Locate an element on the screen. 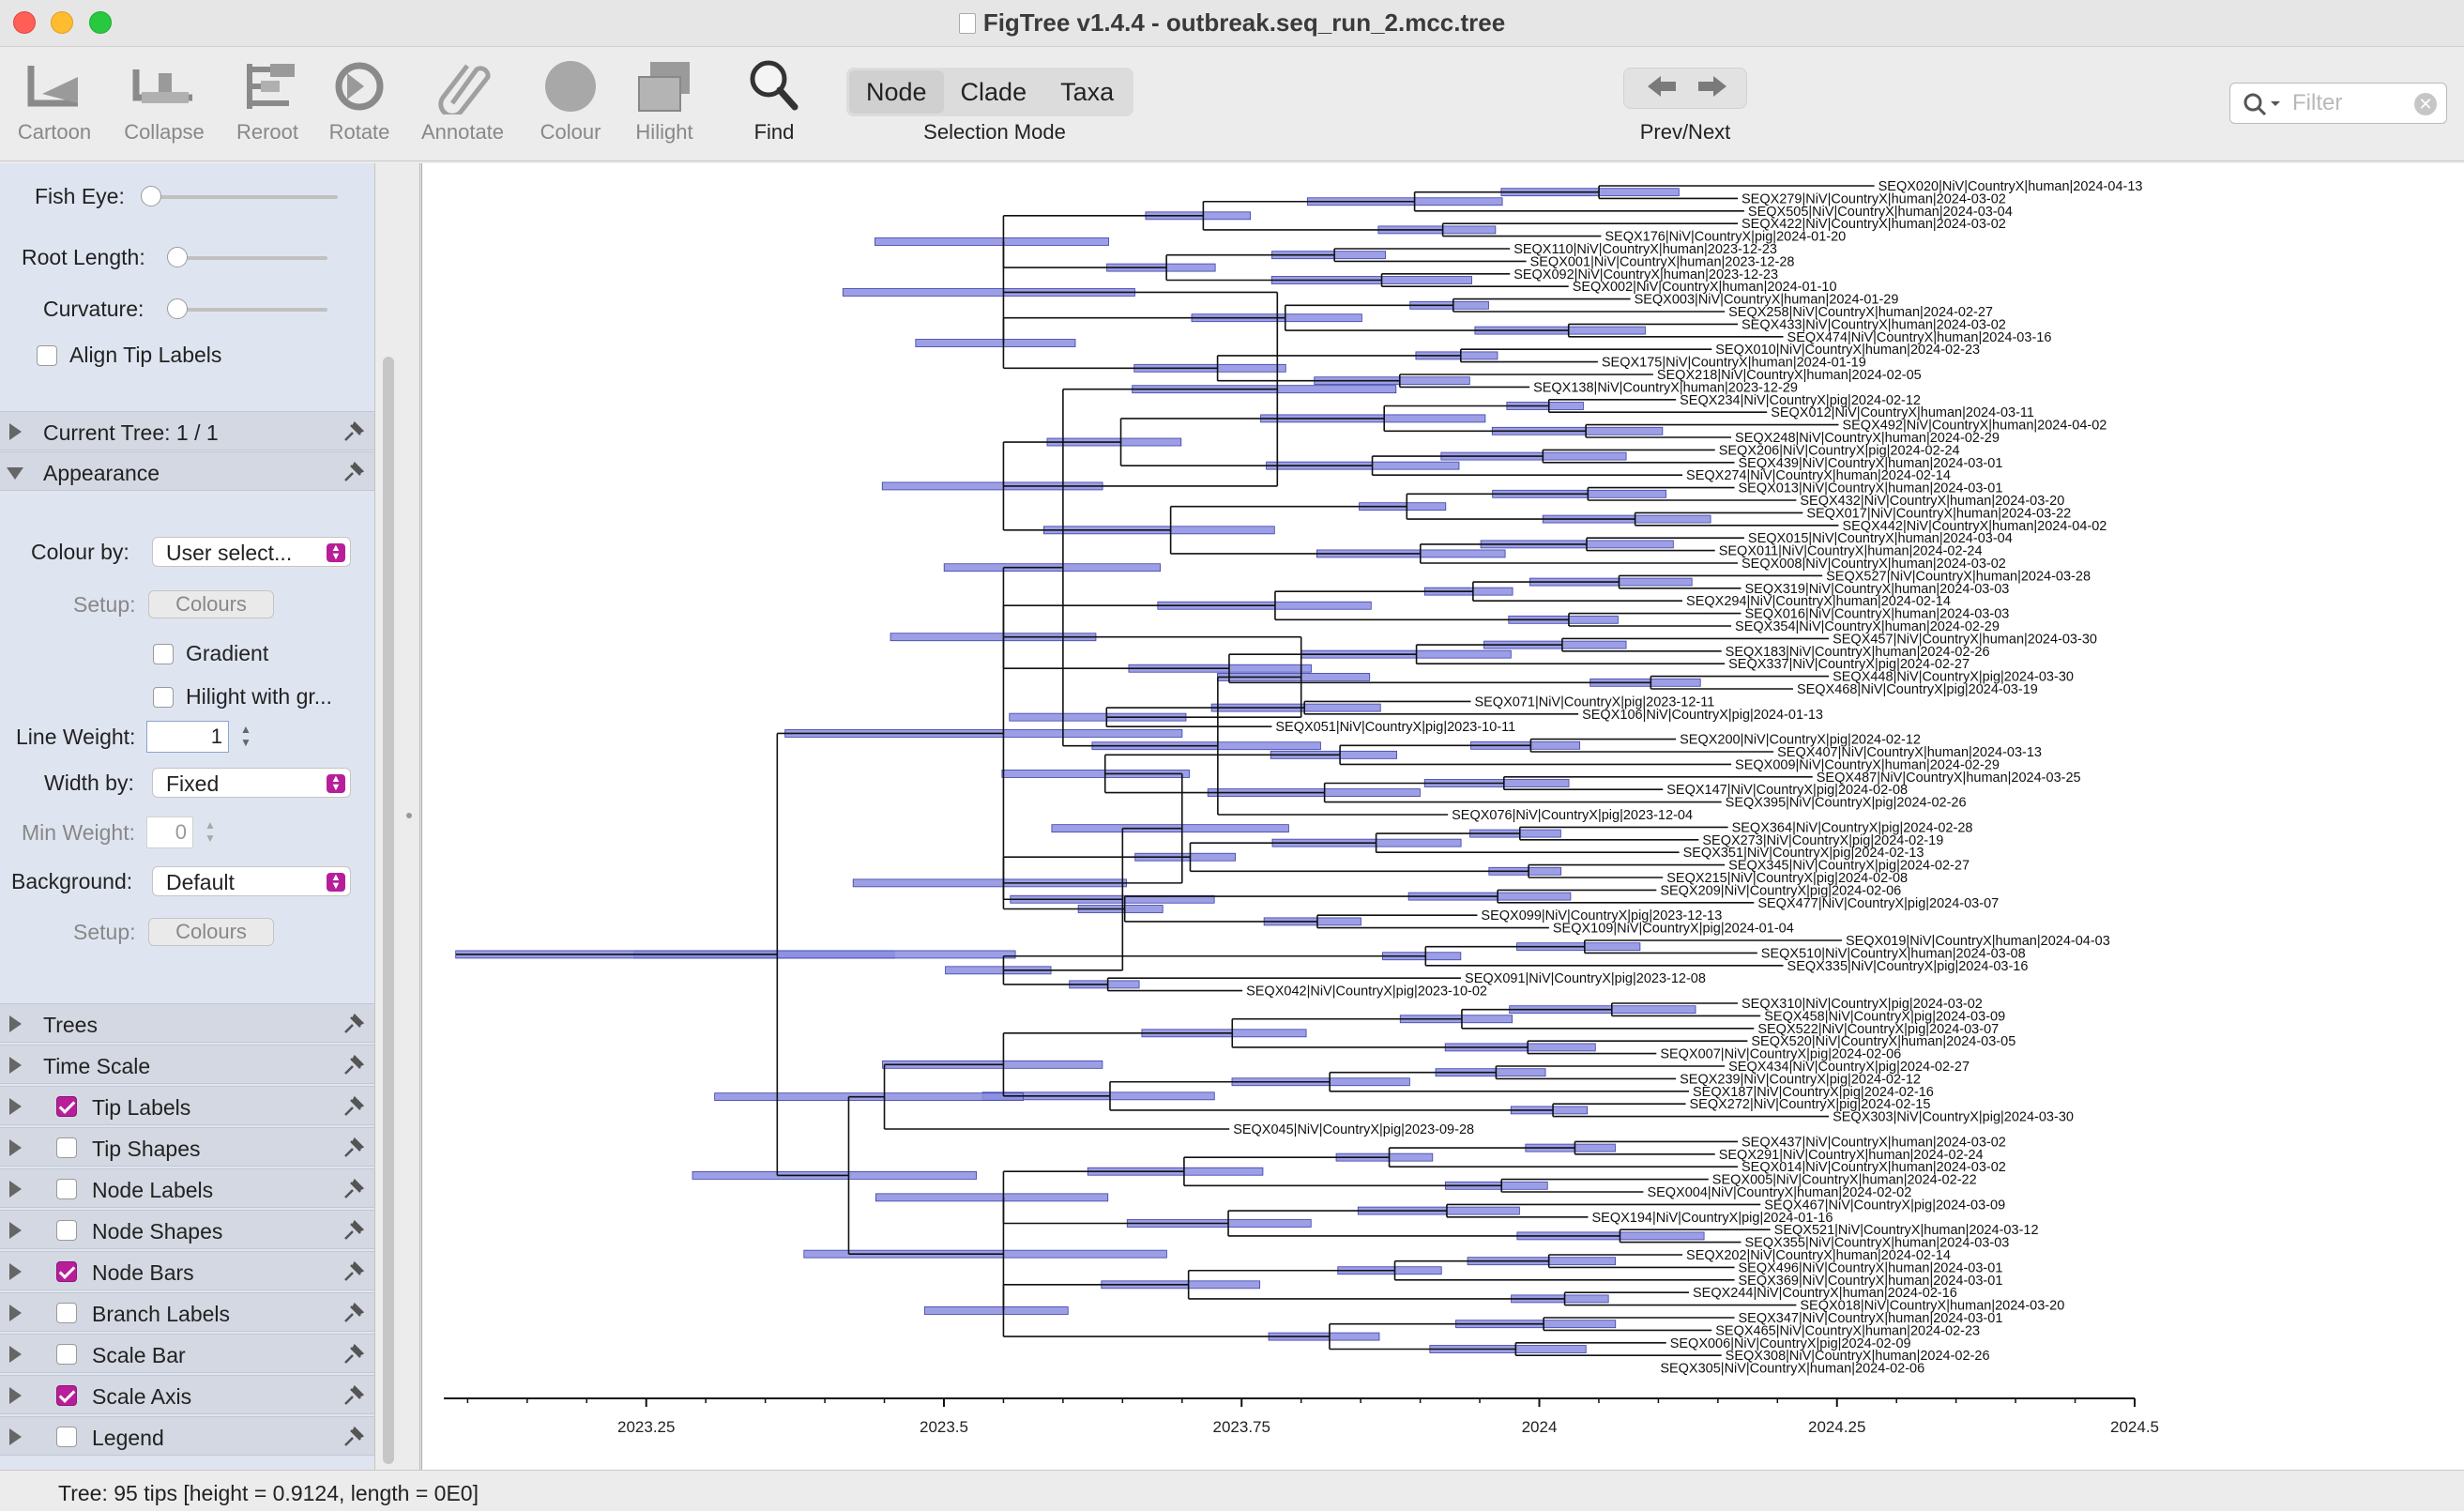 The height and width of the screenshot is (1511, 2464). tip-label: SEQX218|NiV|CountryX|human|2024-02-05 is located at coordinates (1789, 376).